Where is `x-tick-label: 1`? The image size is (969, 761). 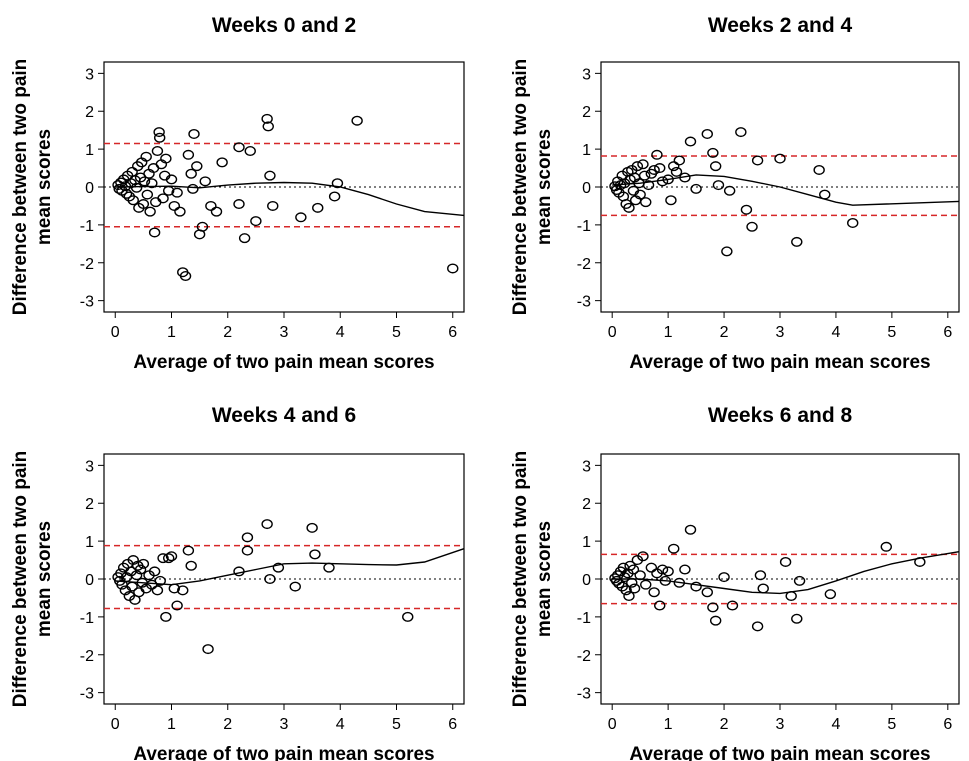 x-tick-label: 1 is located at coordinates (171, 332).